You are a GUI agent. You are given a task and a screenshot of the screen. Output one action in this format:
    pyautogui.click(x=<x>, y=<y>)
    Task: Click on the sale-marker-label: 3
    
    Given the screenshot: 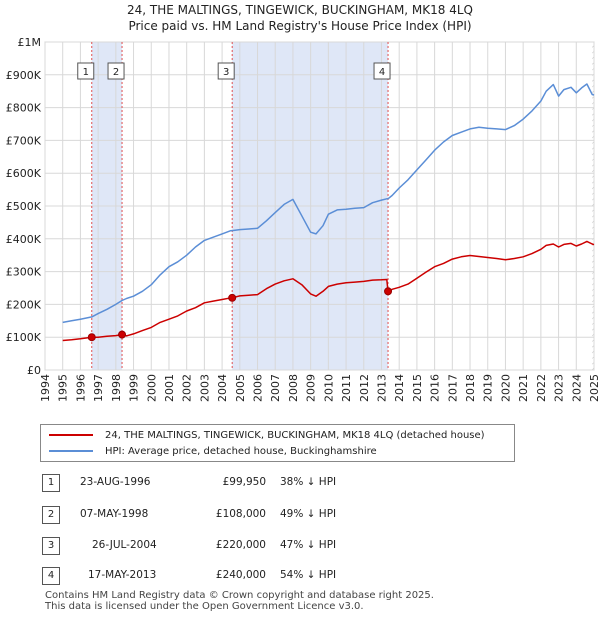 What is the action you would take?
    pyautogui.click(x=226, y=72)
    